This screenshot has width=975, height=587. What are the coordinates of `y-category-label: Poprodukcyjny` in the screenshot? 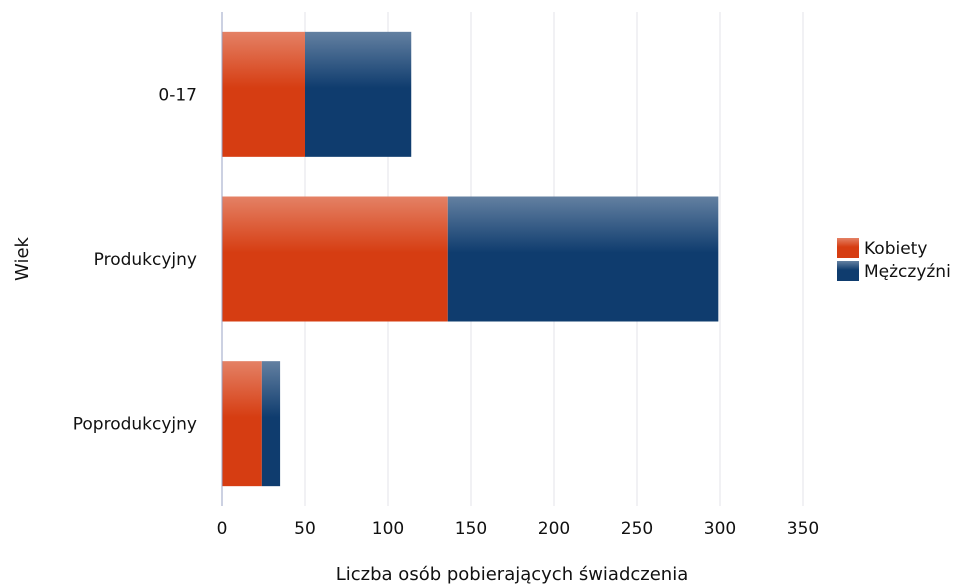 It's located at (135, 425).